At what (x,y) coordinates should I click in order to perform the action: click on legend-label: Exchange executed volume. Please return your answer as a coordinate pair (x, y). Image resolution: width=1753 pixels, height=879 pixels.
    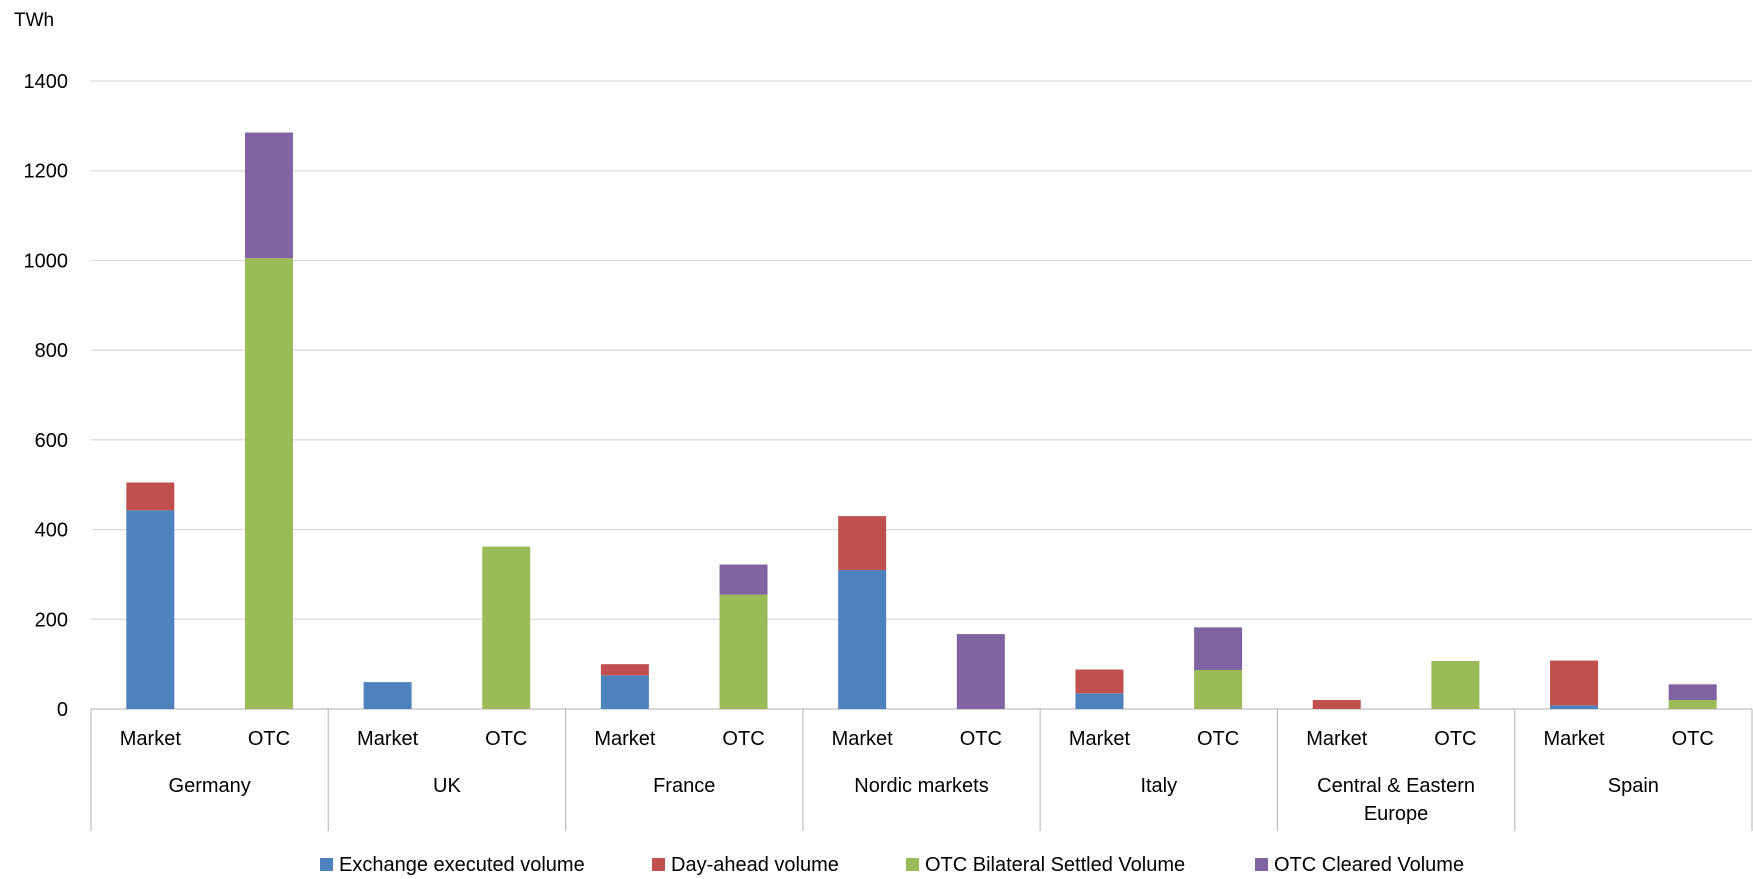
    Looking at the image, I should click on (462, 865).